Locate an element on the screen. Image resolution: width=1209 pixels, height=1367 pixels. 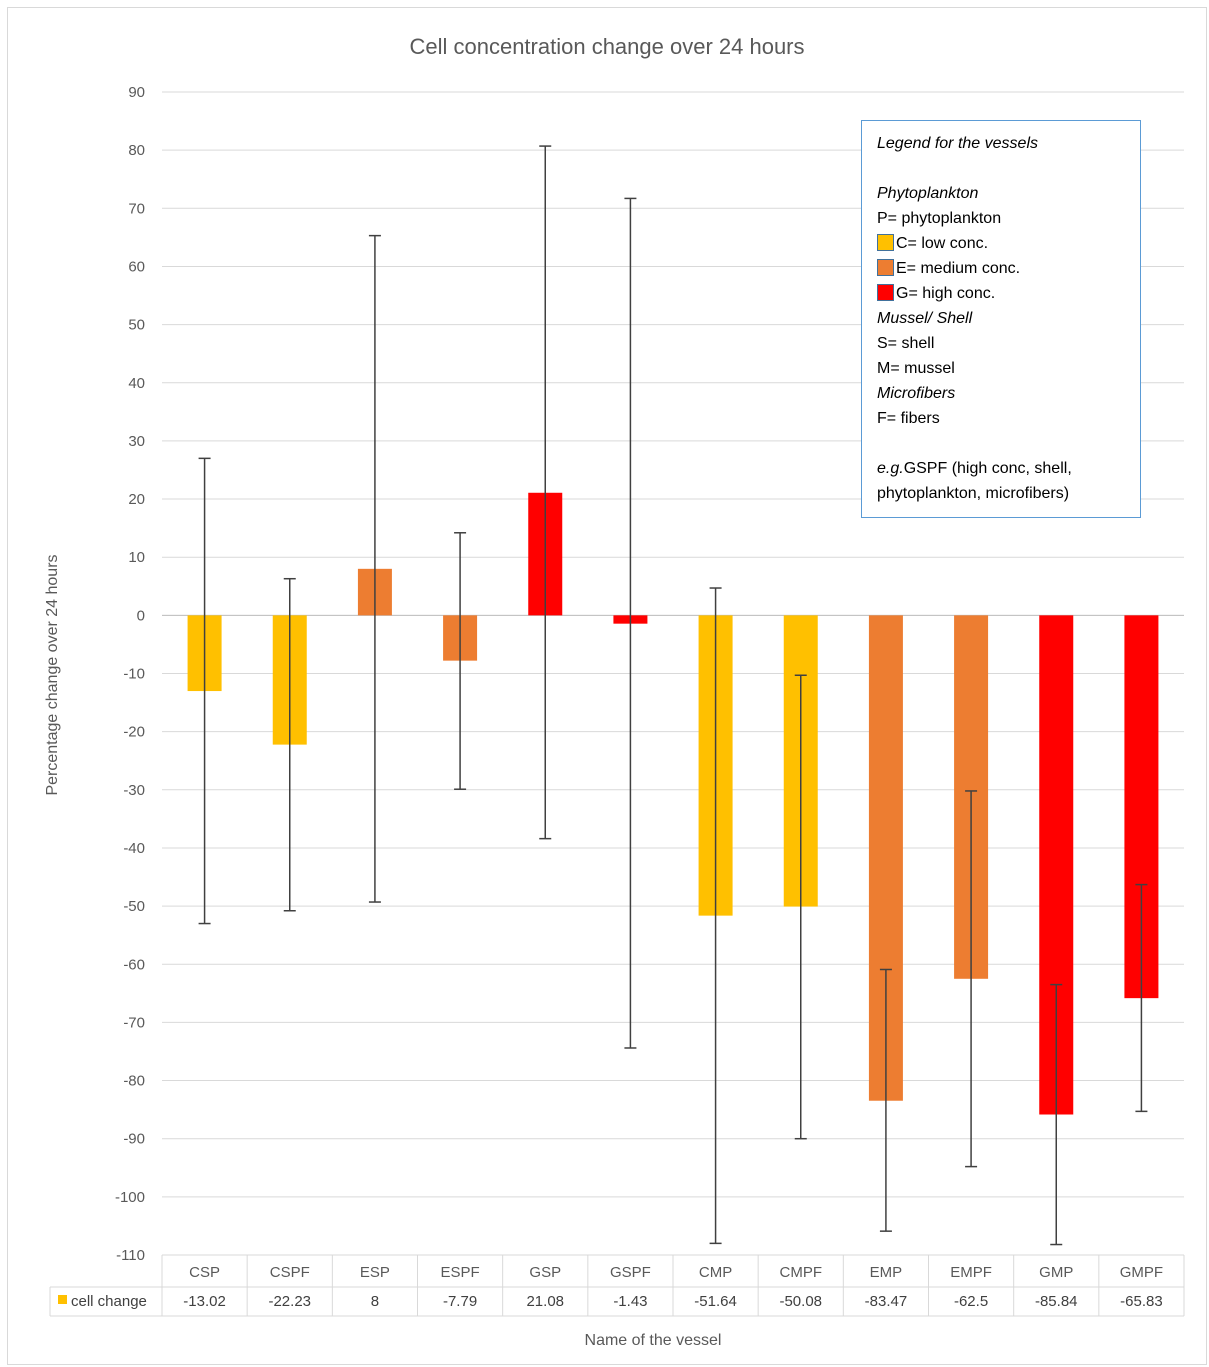
legend-example-line: e.g.GSPF (high conc, shell, is located at coordinates (1008, 468).